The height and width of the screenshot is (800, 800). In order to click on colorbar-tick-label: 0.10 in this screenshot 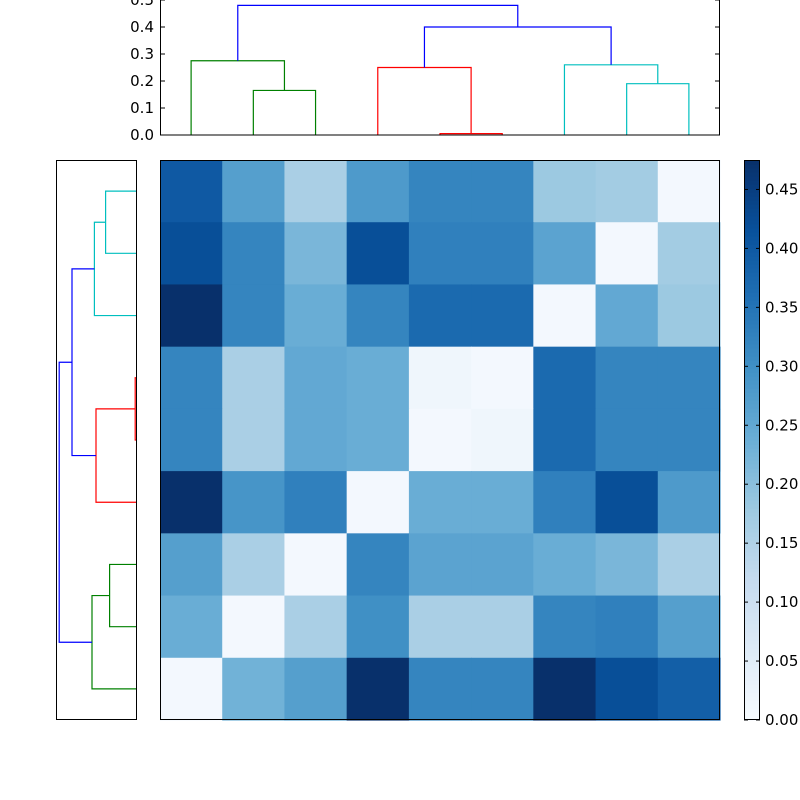, I will do `click(781, 602)`.